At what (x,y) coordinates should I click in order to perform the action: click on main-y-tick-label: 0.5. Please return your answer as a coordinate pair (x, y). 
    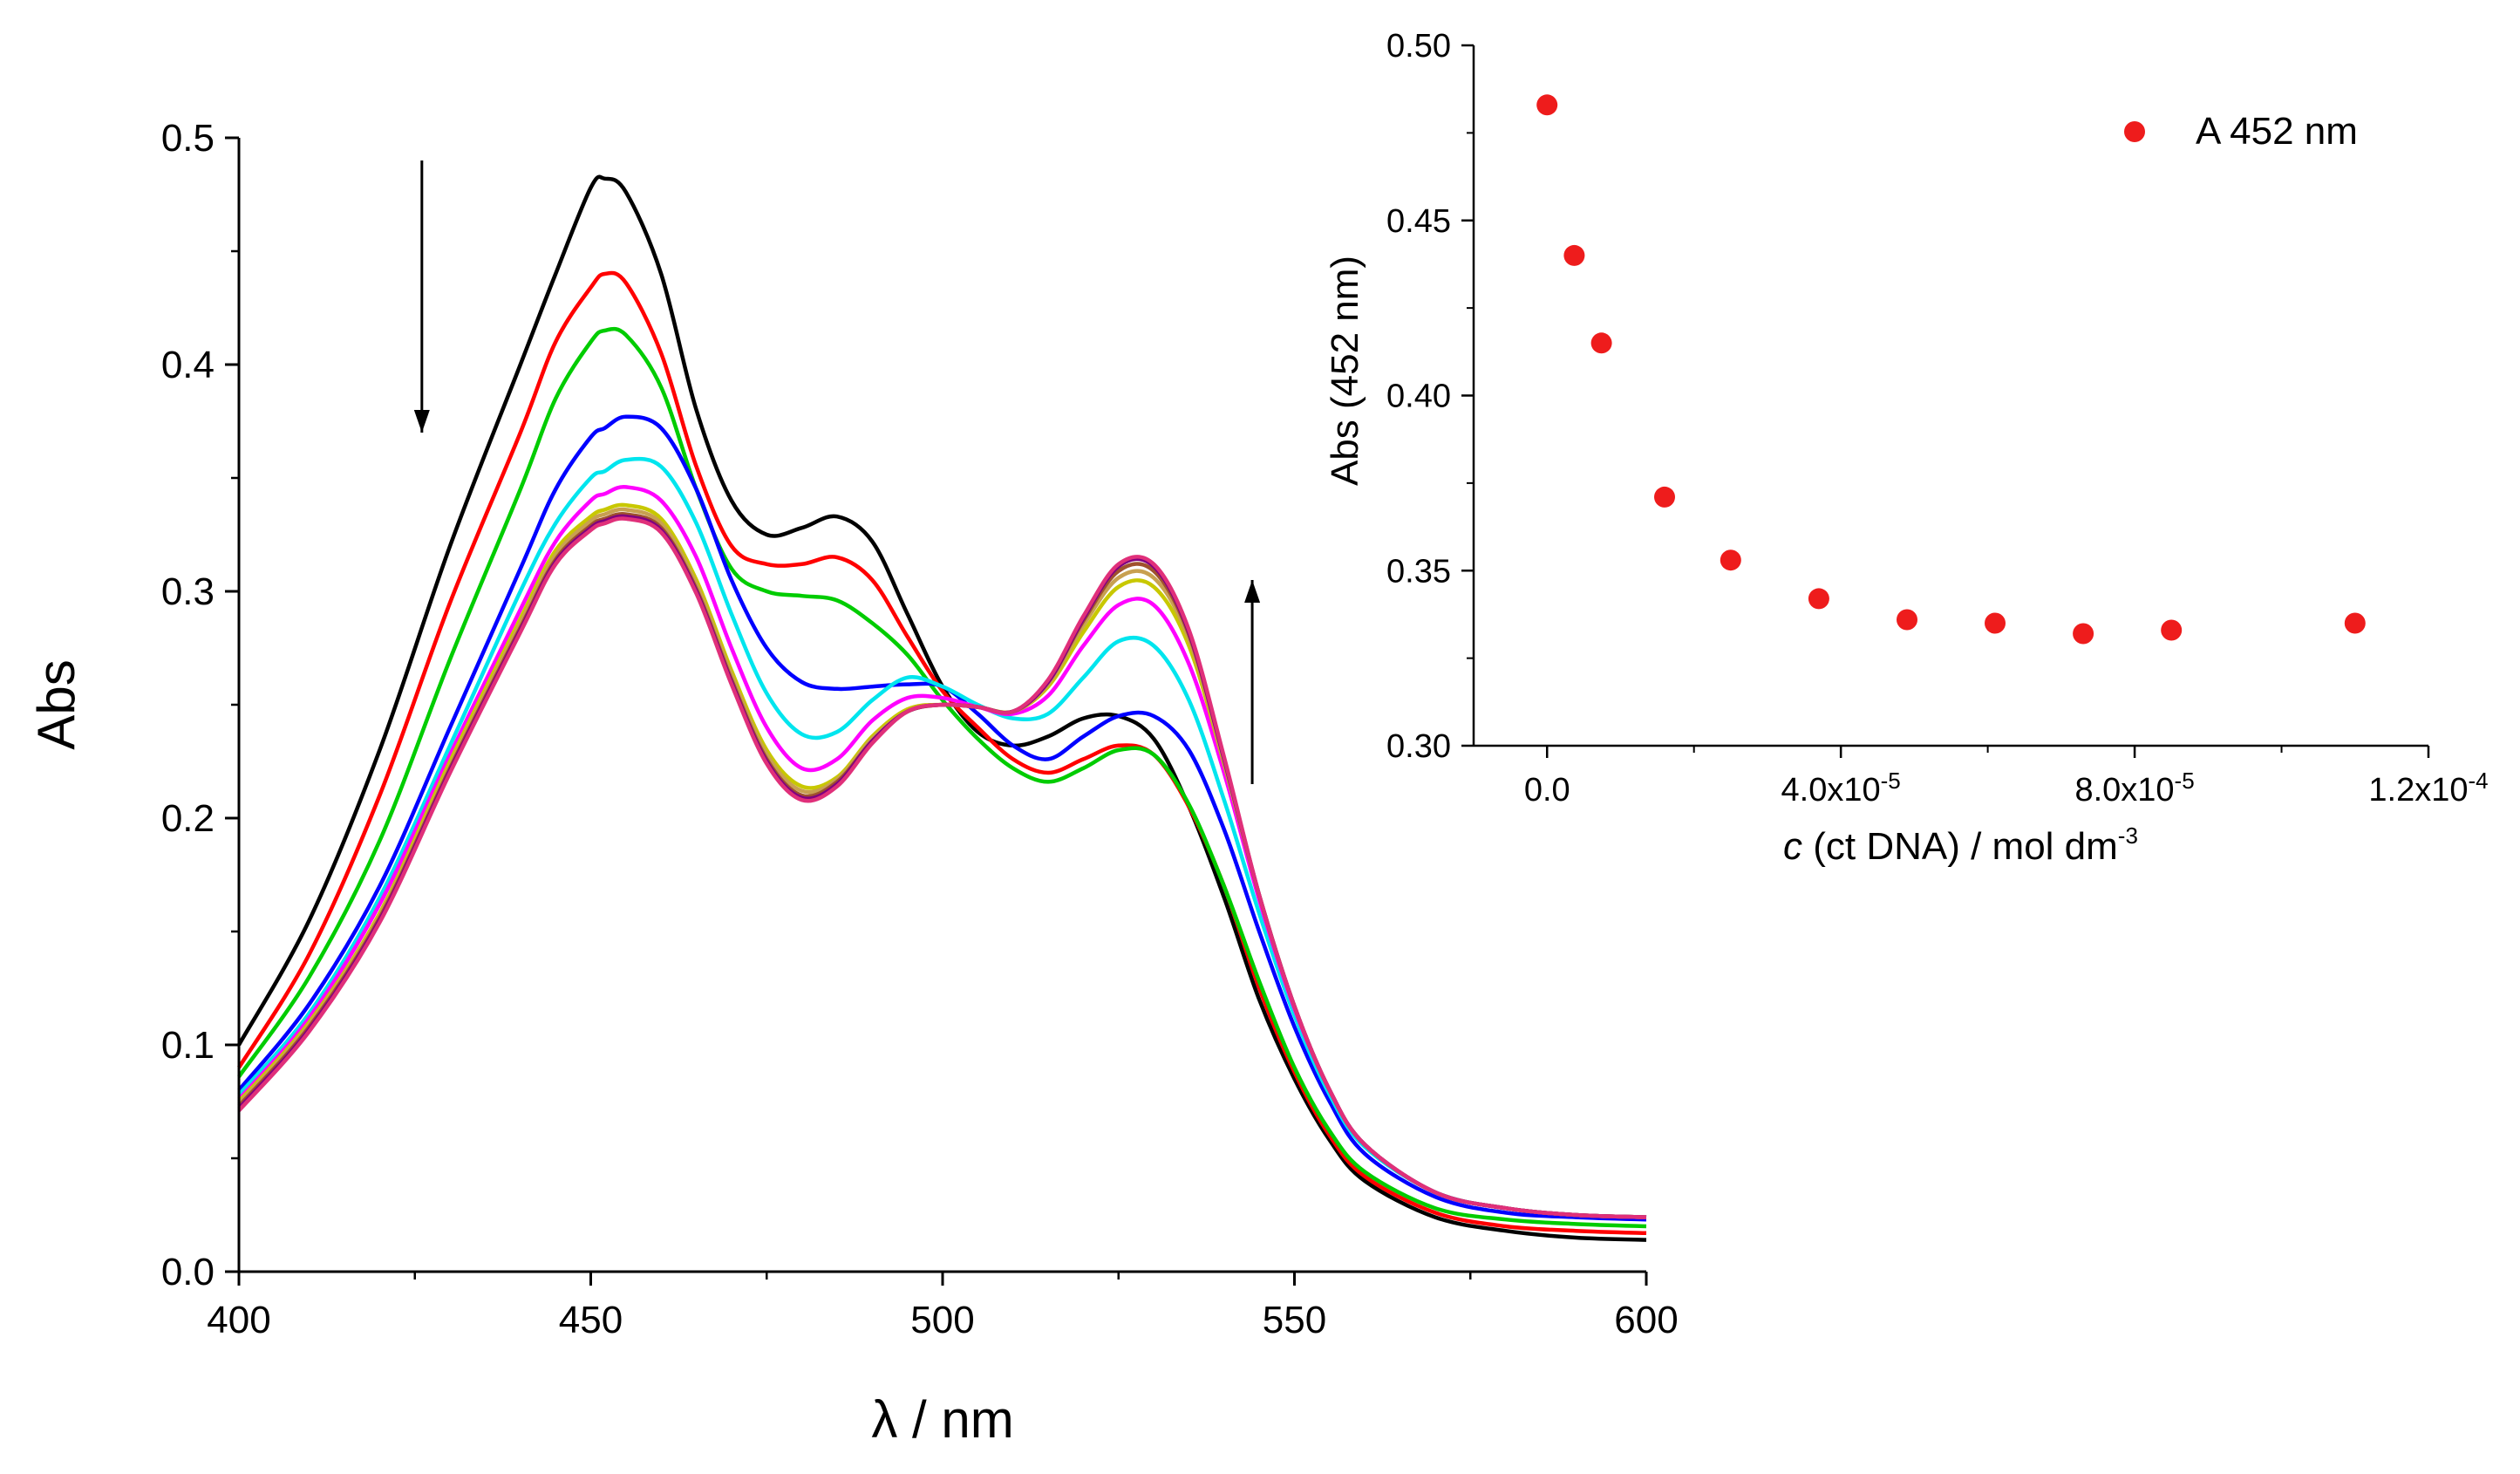
    Looking at the image, I should click on (188, 138).